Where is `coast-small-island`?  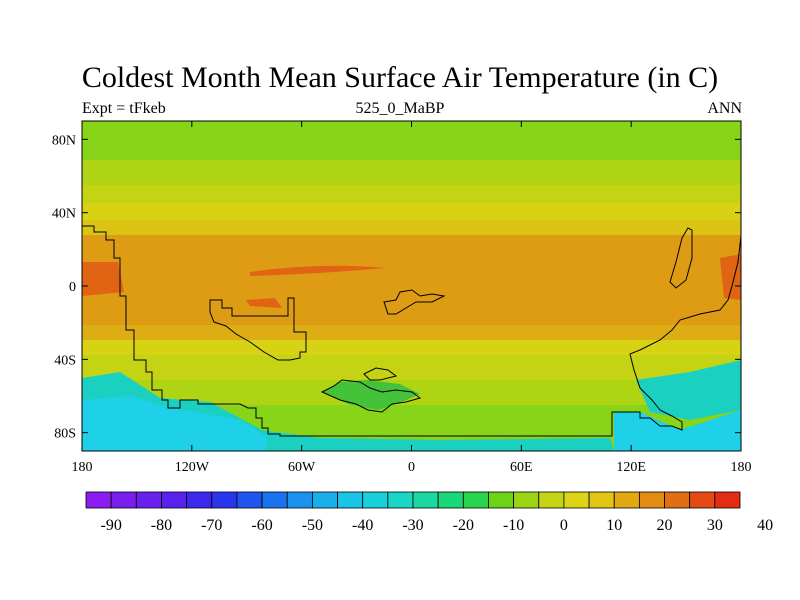
coast-small-island is located at coordinates (380, 374).